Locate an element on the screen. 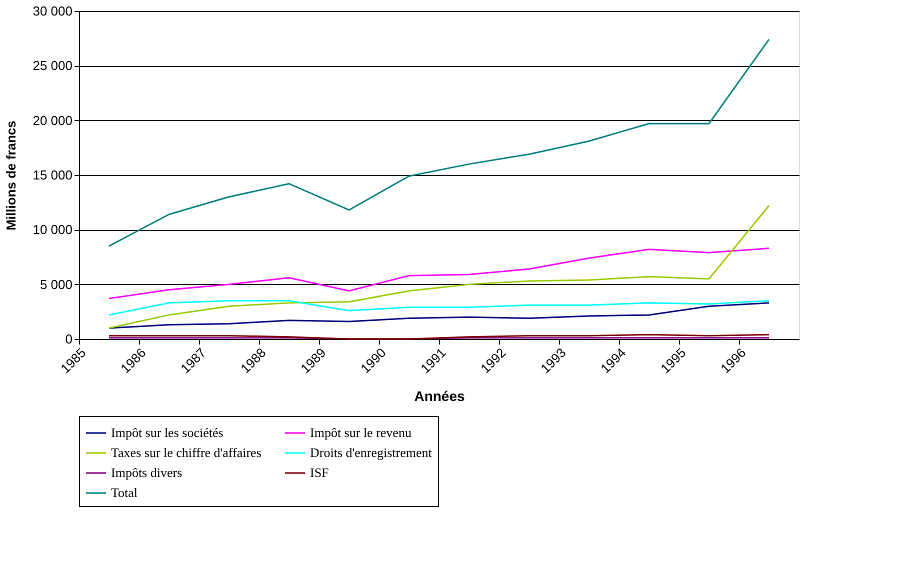 The image size is (902, 570). y-axis-title: Millions de francs is located at coordinates (11, 175).